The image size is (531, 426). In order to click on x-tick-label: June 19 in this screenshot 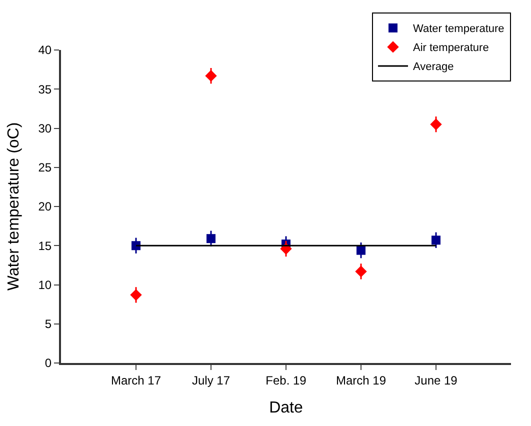, I will do `click(436, 380)`.